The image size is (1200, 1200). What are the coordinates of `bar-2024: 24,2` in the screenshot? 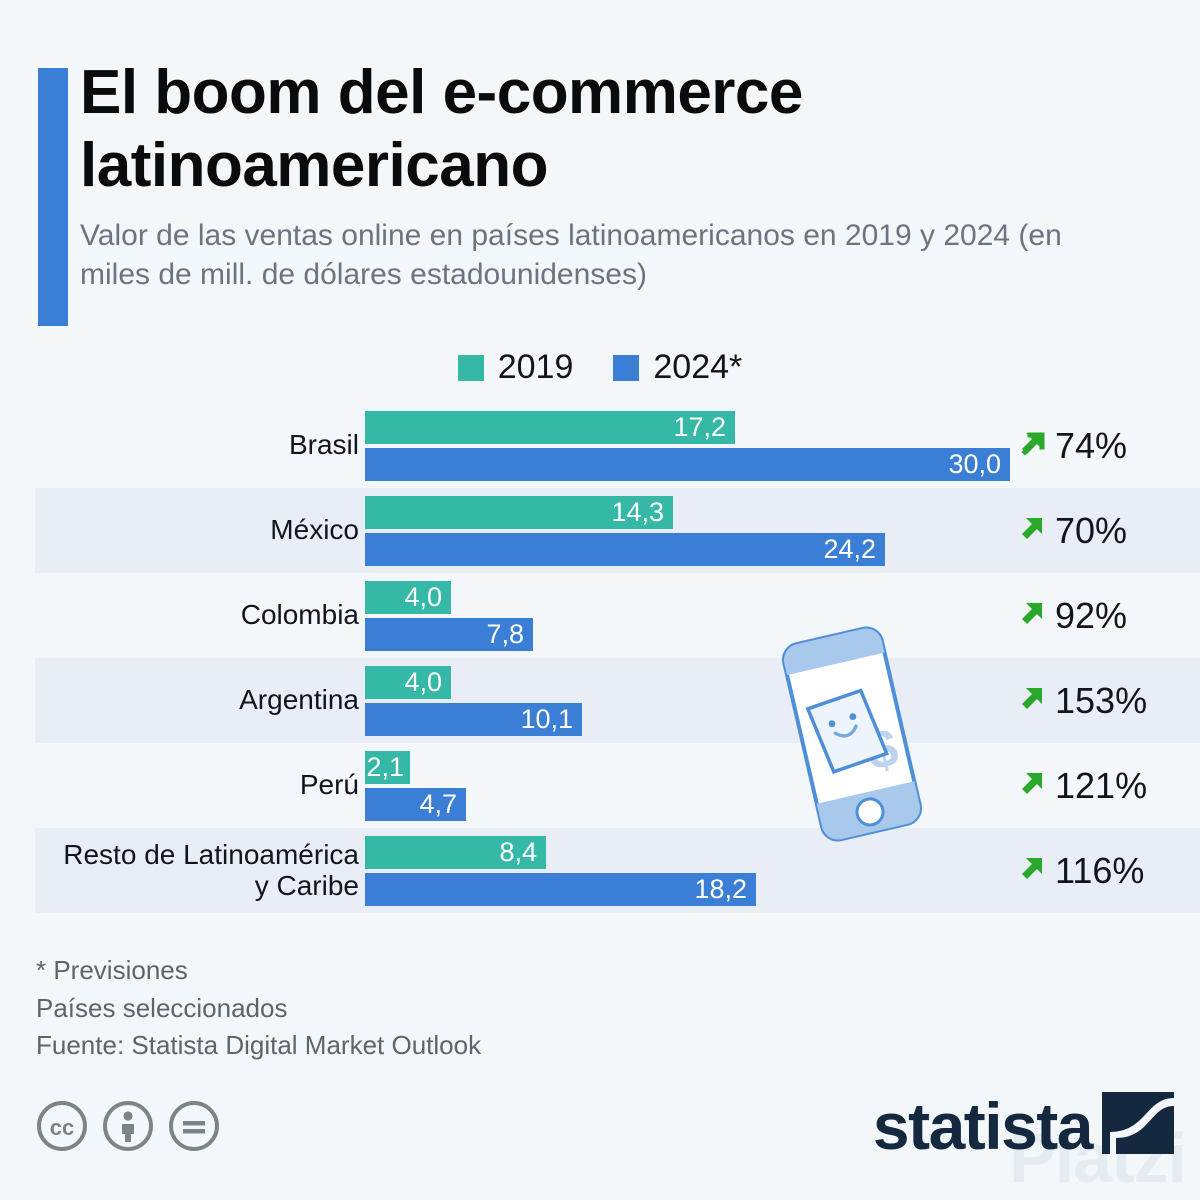 It's located at (625, 549).